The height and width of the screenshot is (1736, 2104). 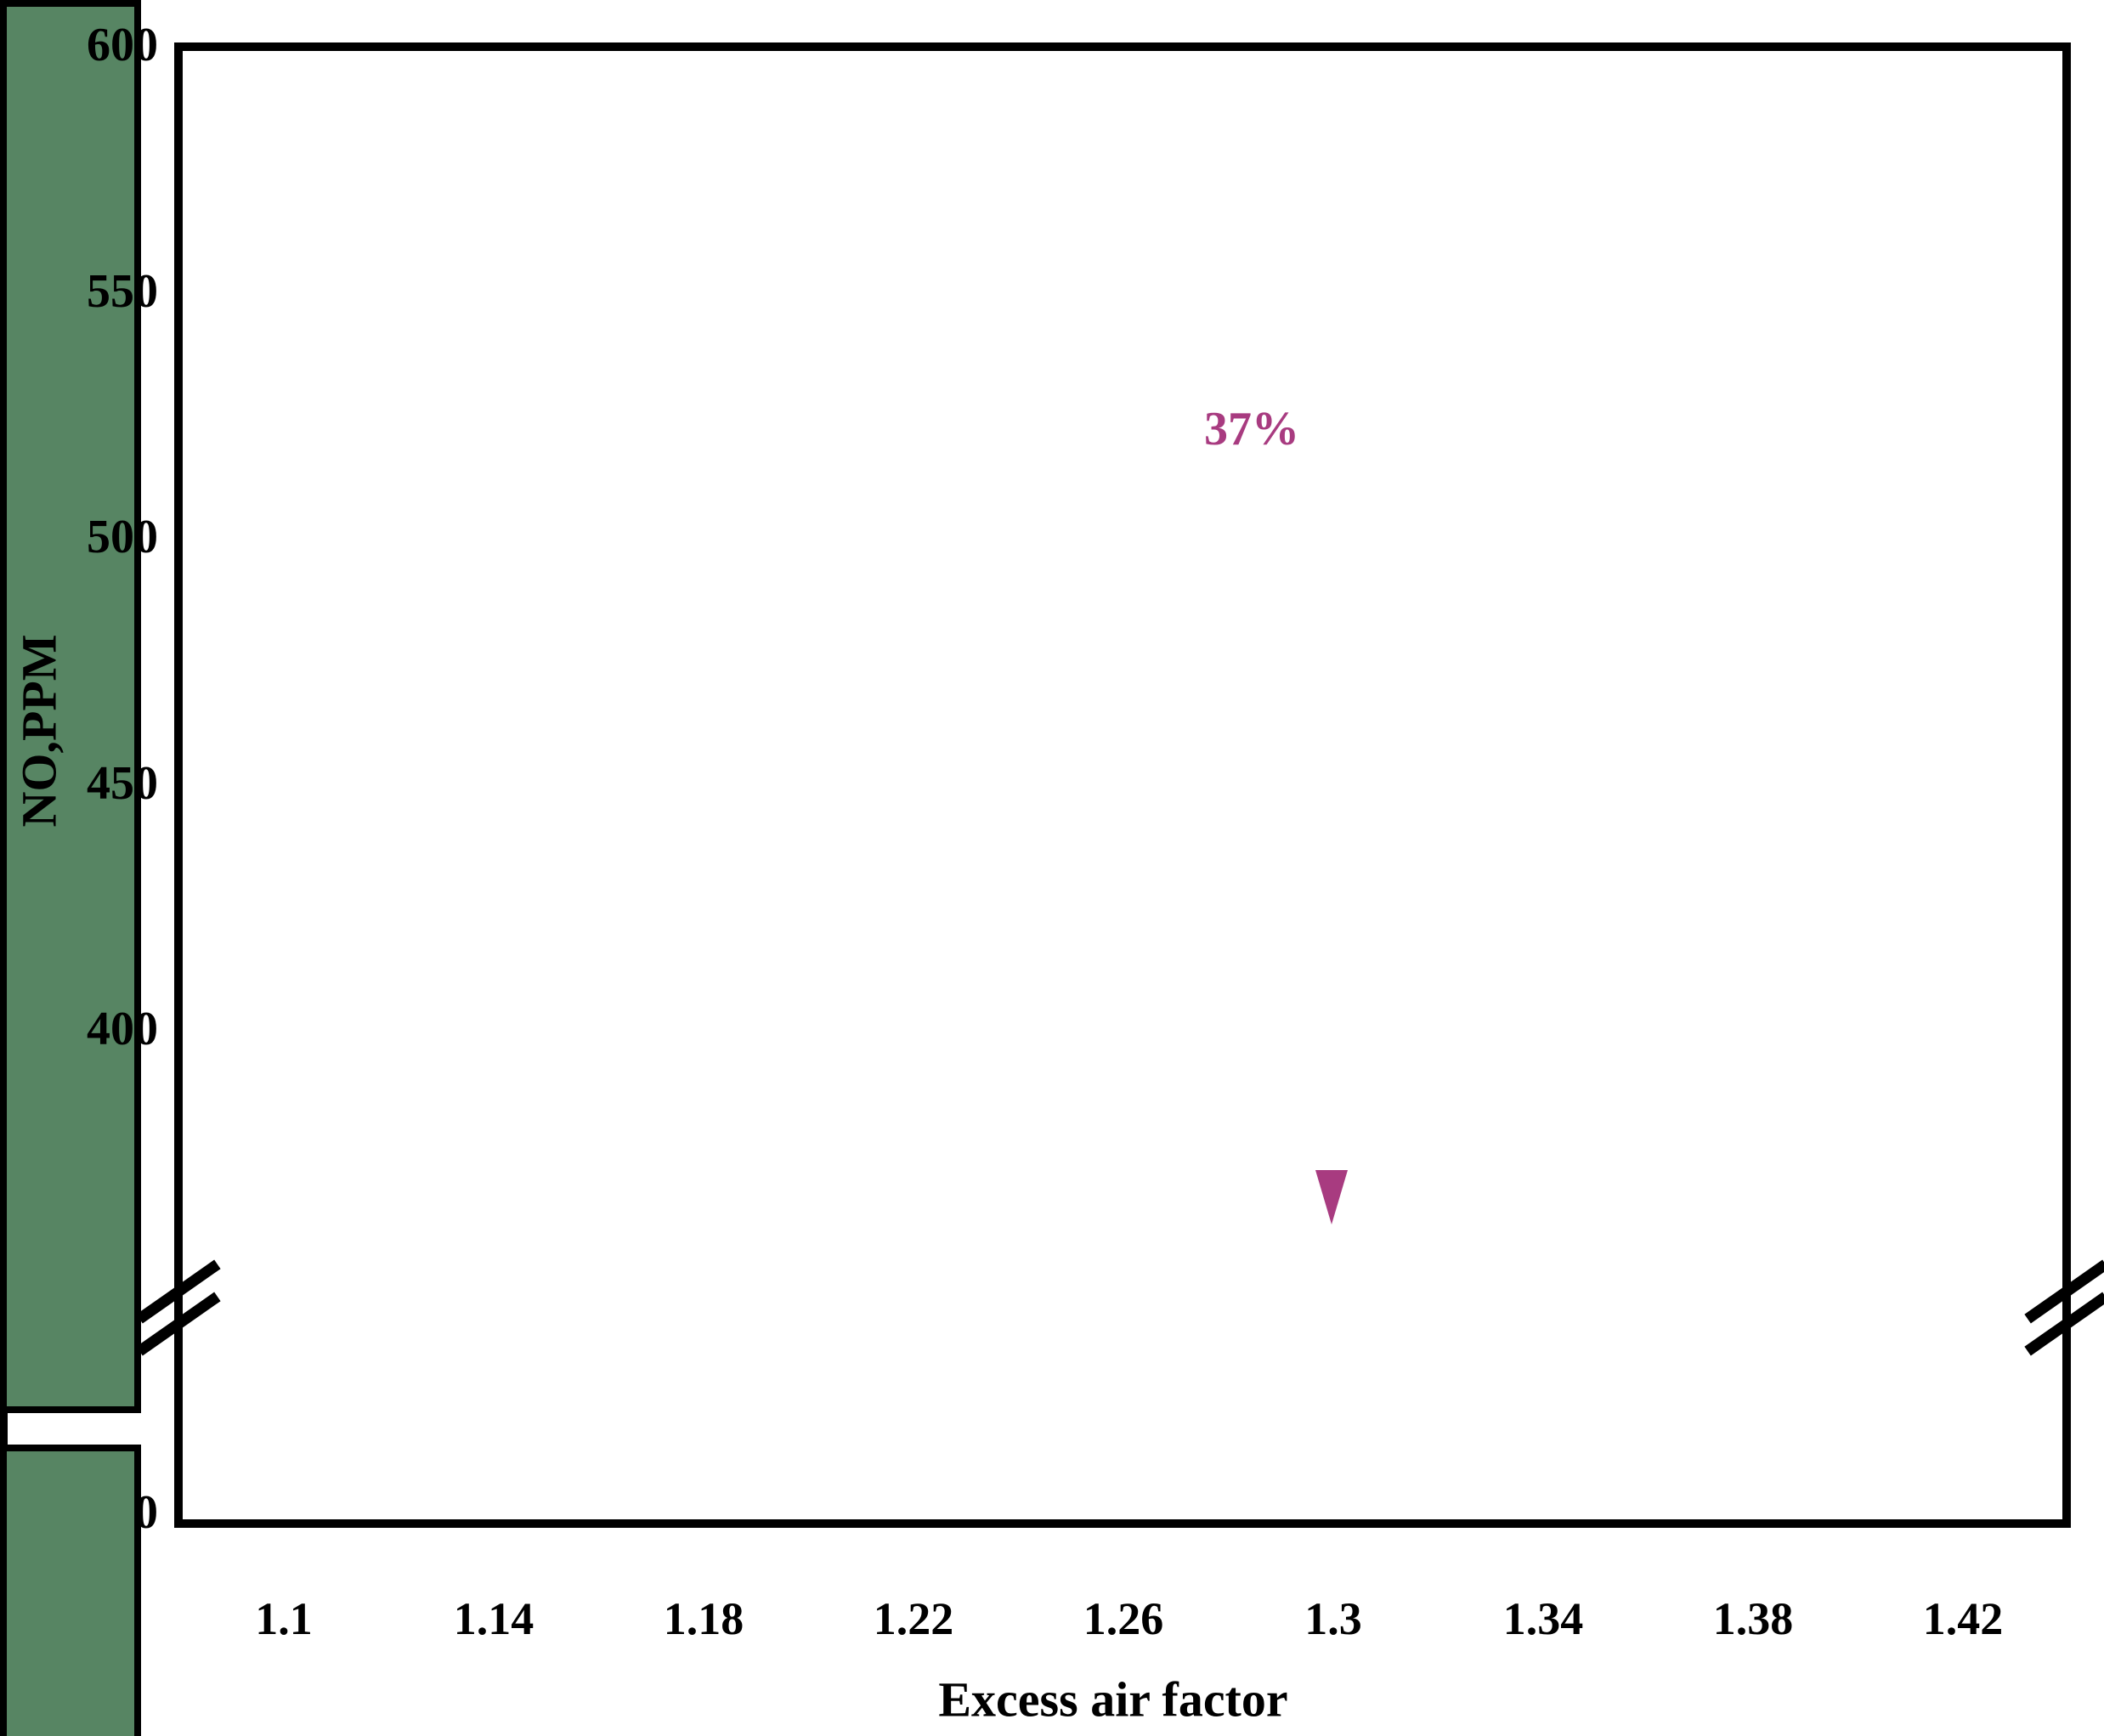 What do you see at coordinates (122, 537) in the screenshot?
I see `y-tick-label: 500` at bounding box center [122, 537].